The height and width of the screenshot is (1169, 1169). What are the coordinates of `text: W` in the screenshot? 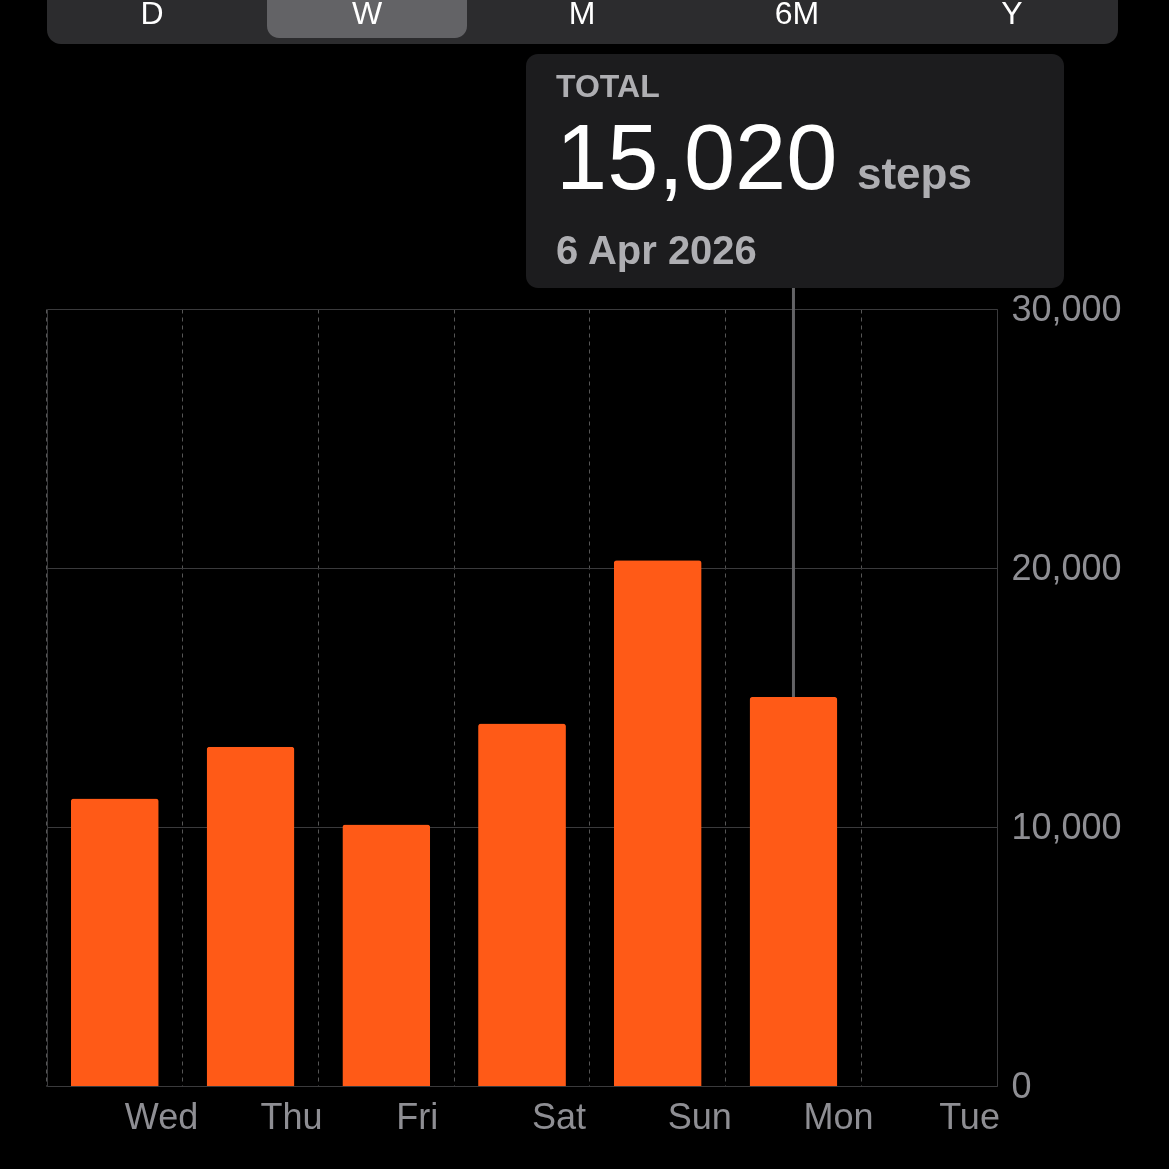 It's located at (367, 15).